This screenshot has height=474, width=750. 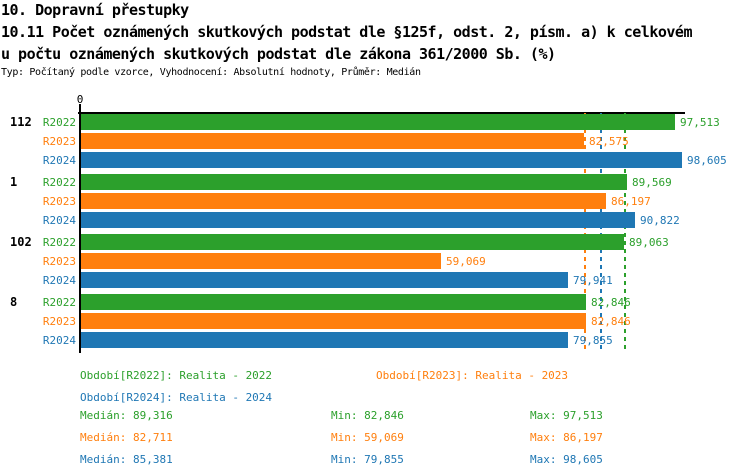 I want to click on stat-median-r2022: Medián: 89,316, so click(x=126, y=415).